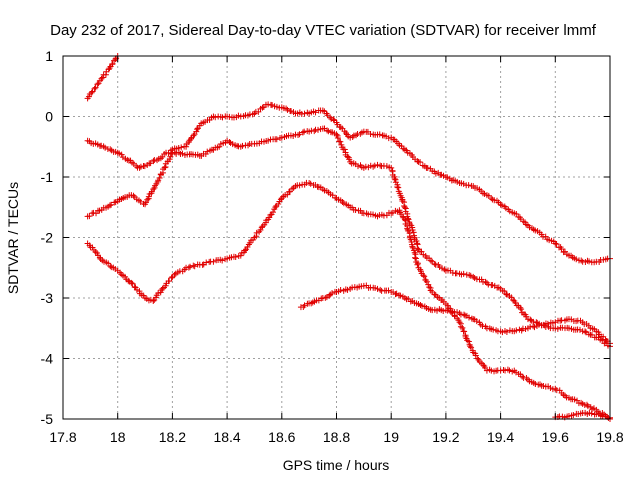 The height and width of the screenshot is (480, 640). What do you see at coordinates (49, 56) in the screenshot?
I see `y-tick-label: 1` at bounding box center [49, 56].